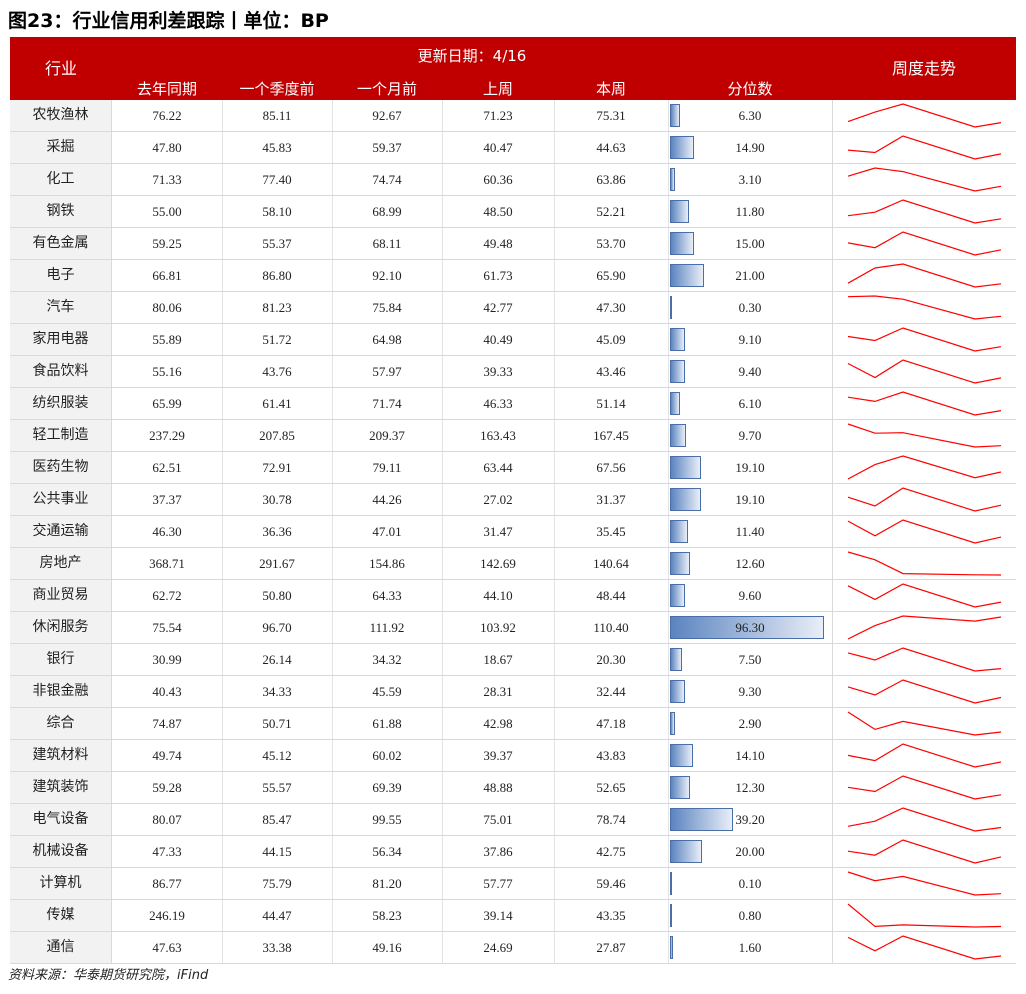 This screenshot has width=1026, height=994. Describe the element at coordinates (611, 531) in the screenshot. I see `cell-this-week: 35.45` at that location.